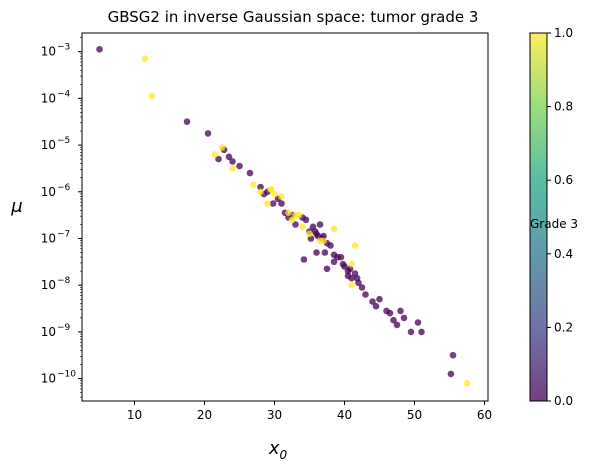  Describe the element at coordinates (274, 415) in the screenshot. I see `x-tick-label: 30` at that location.